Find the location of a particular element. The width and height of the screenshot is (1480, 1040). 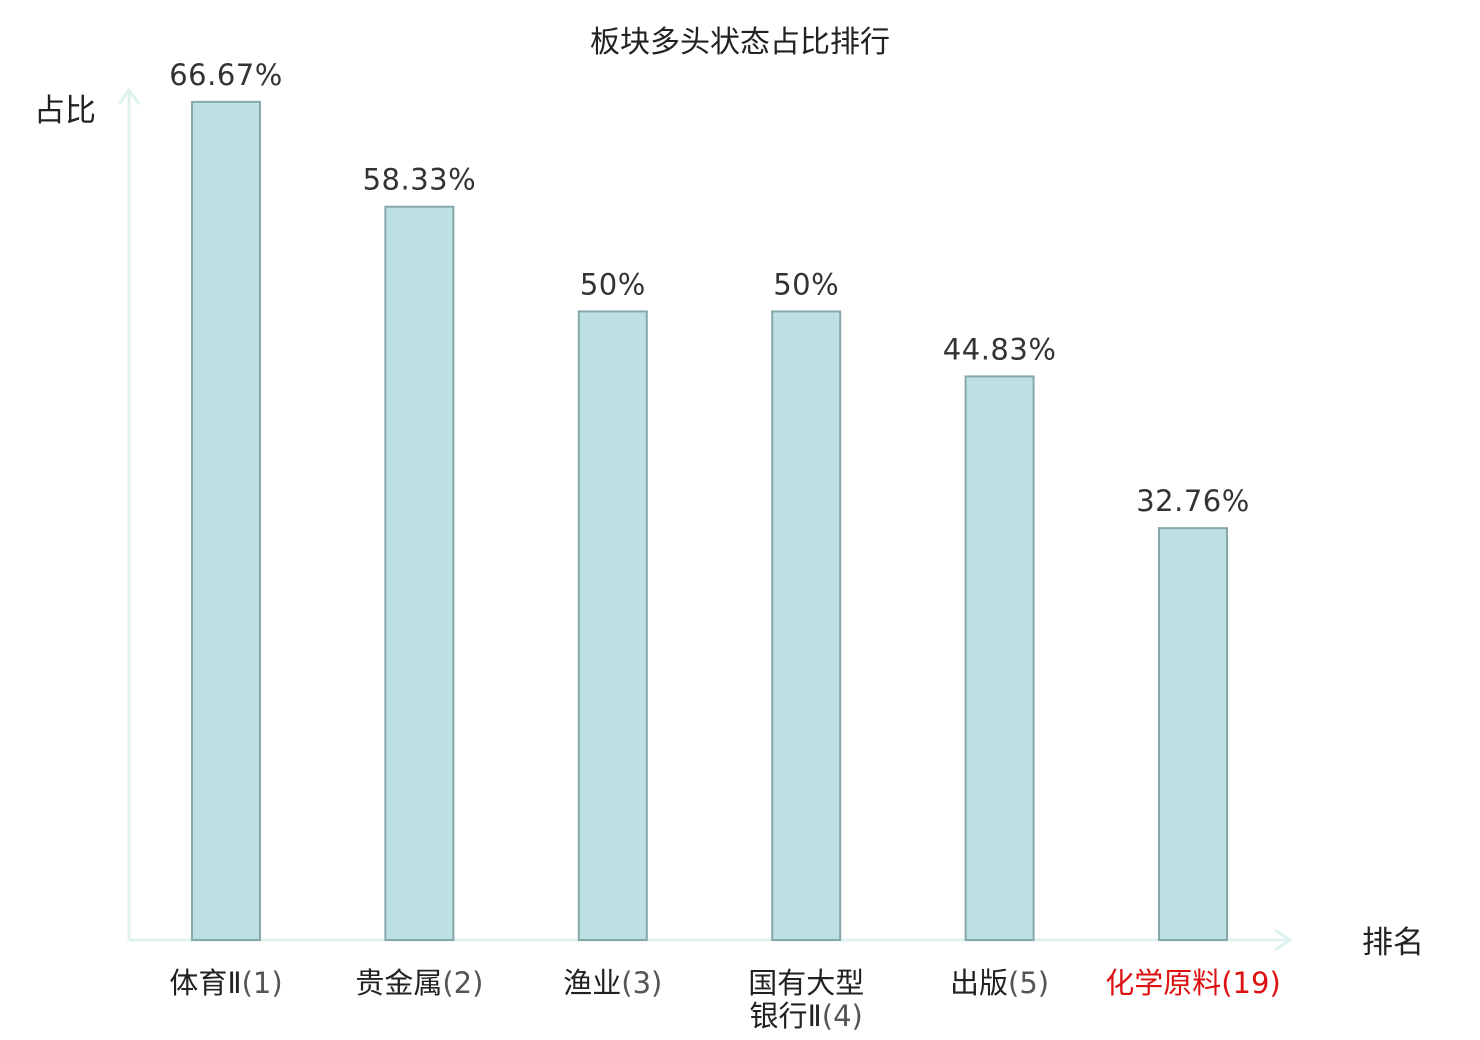

x-axis-arrow is located at coordinates (1283, 940).